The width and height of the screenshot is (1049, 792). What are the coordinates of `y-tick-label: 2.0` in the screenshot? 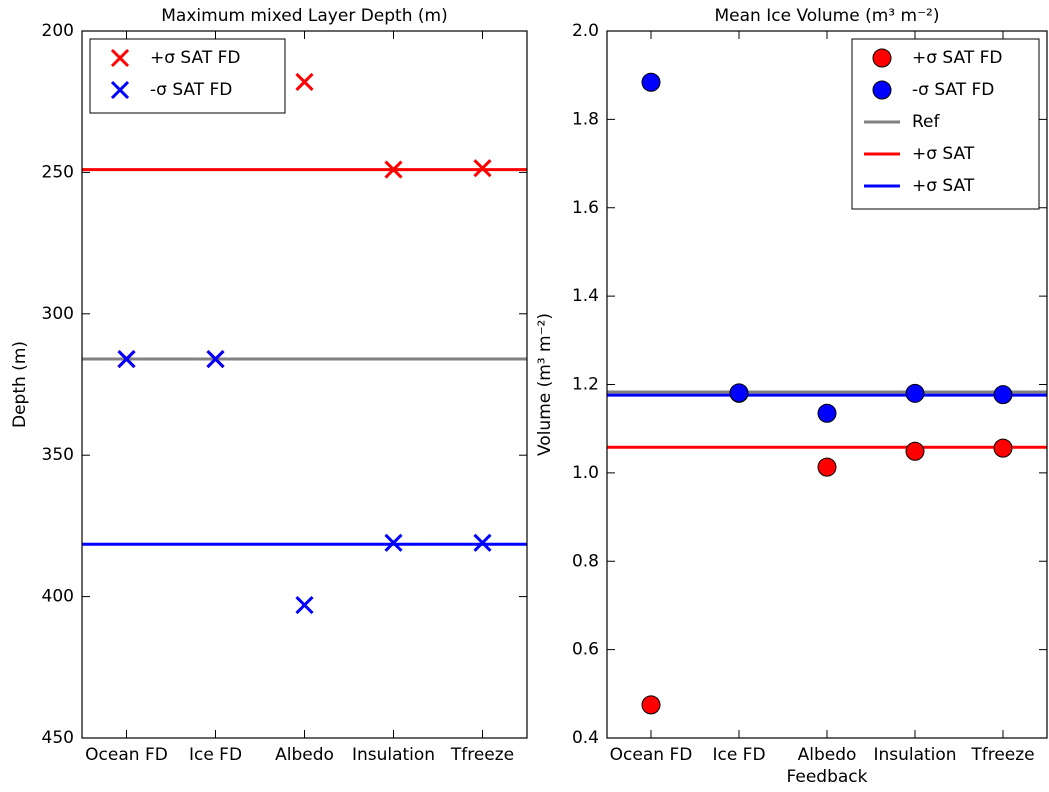 It's located at (585, 31).